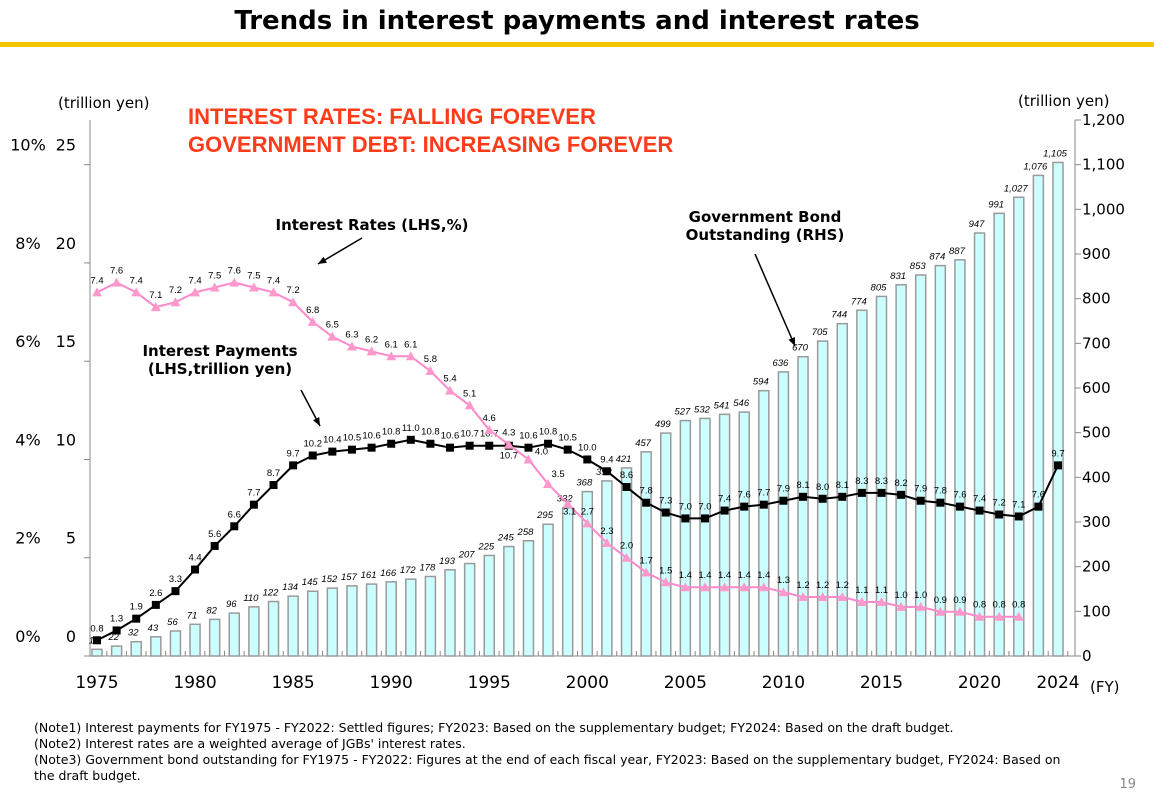 The image size is (1154, 796). Describe the element at coordinates (27, 538) in the screenshot. I see `left-pct-tick-label: 2%` at that location.